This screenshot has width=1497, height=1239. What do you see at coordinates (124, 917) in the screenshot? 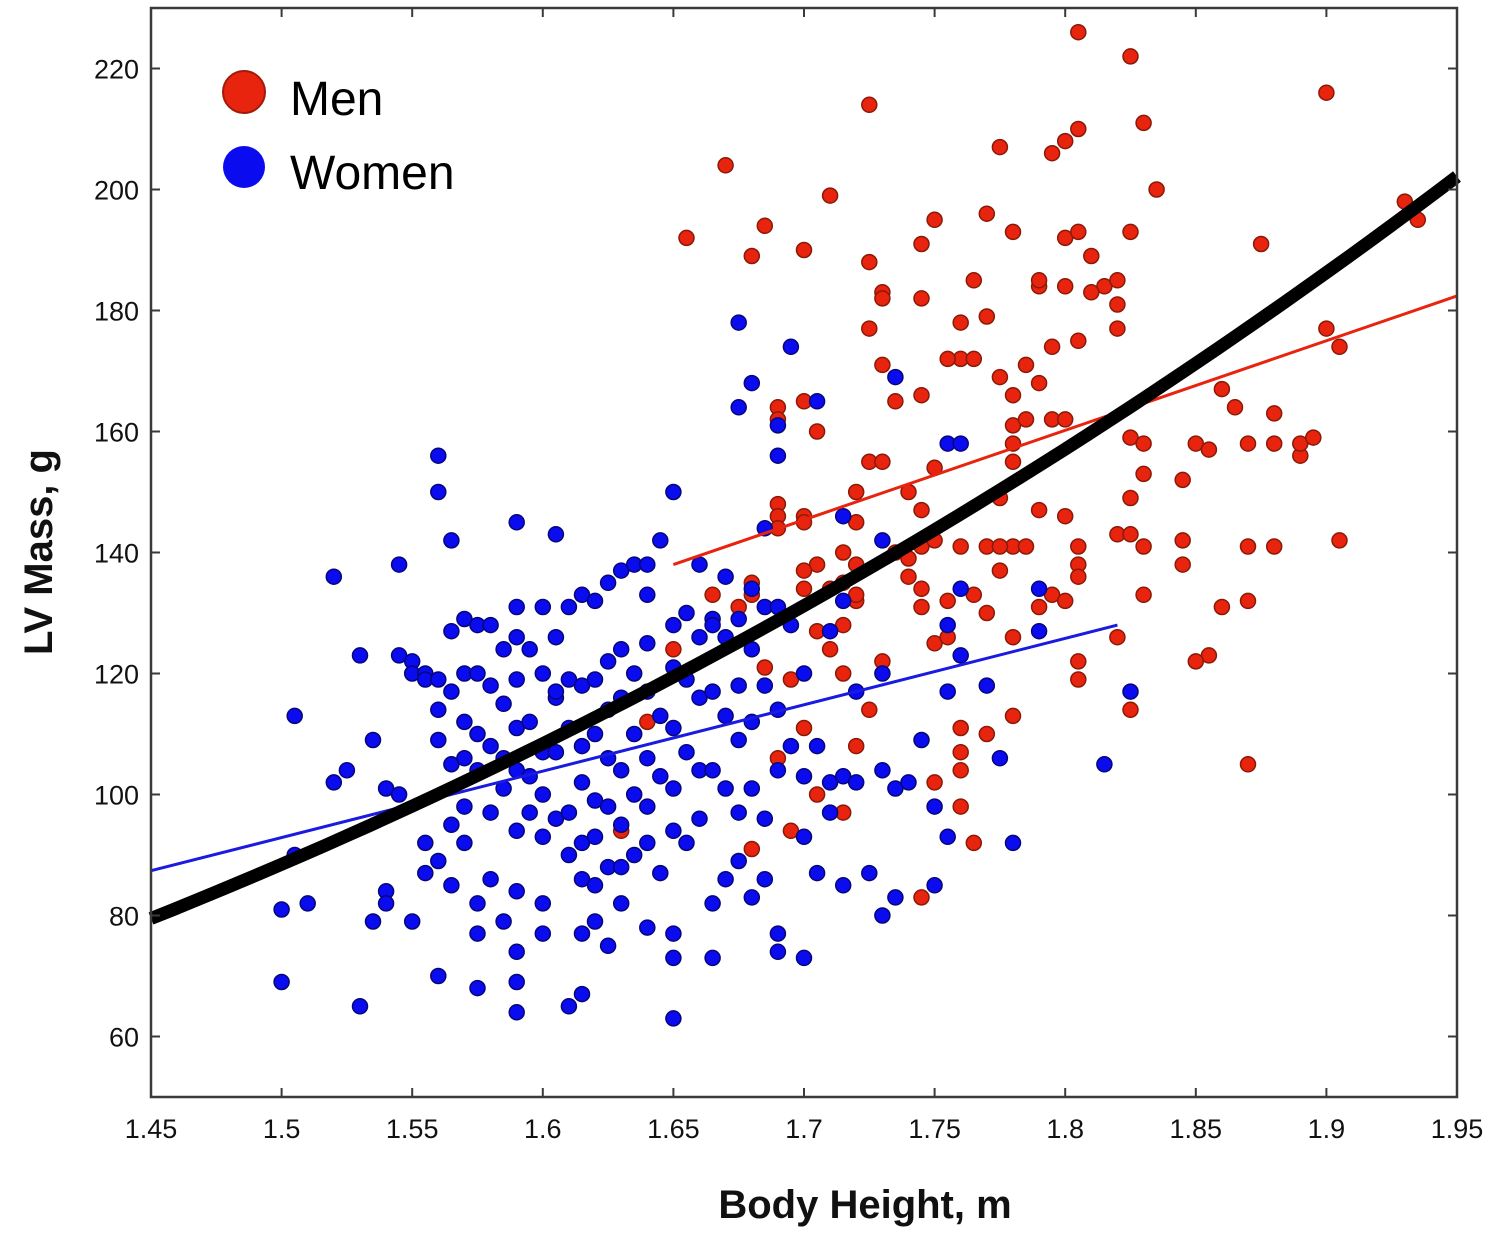
I see `y-tick-label: 80` at bounding box center [124, 917].